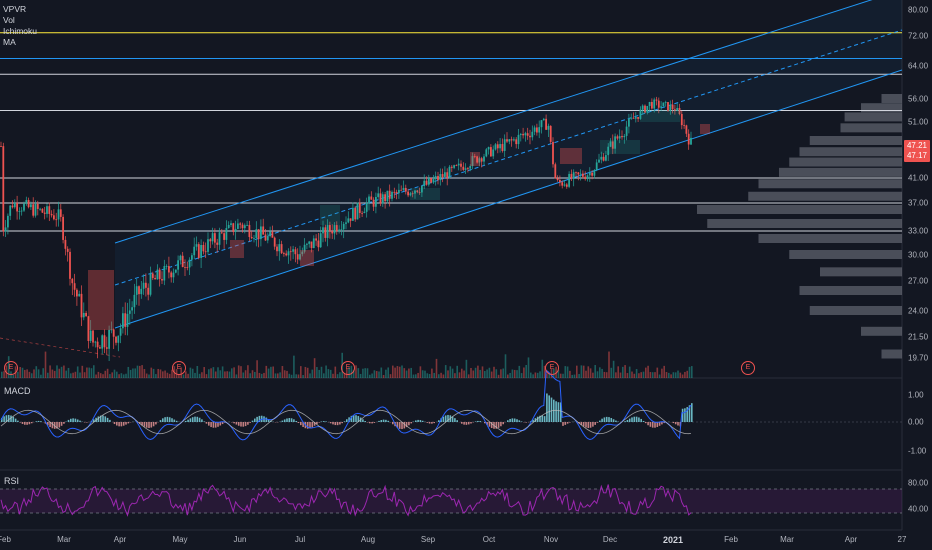 The image size is (932, 550). What do you see at coordinates (9, 42) in the screenshot?
I see `indicator-ma: MA` at bounding box center [9, 42].